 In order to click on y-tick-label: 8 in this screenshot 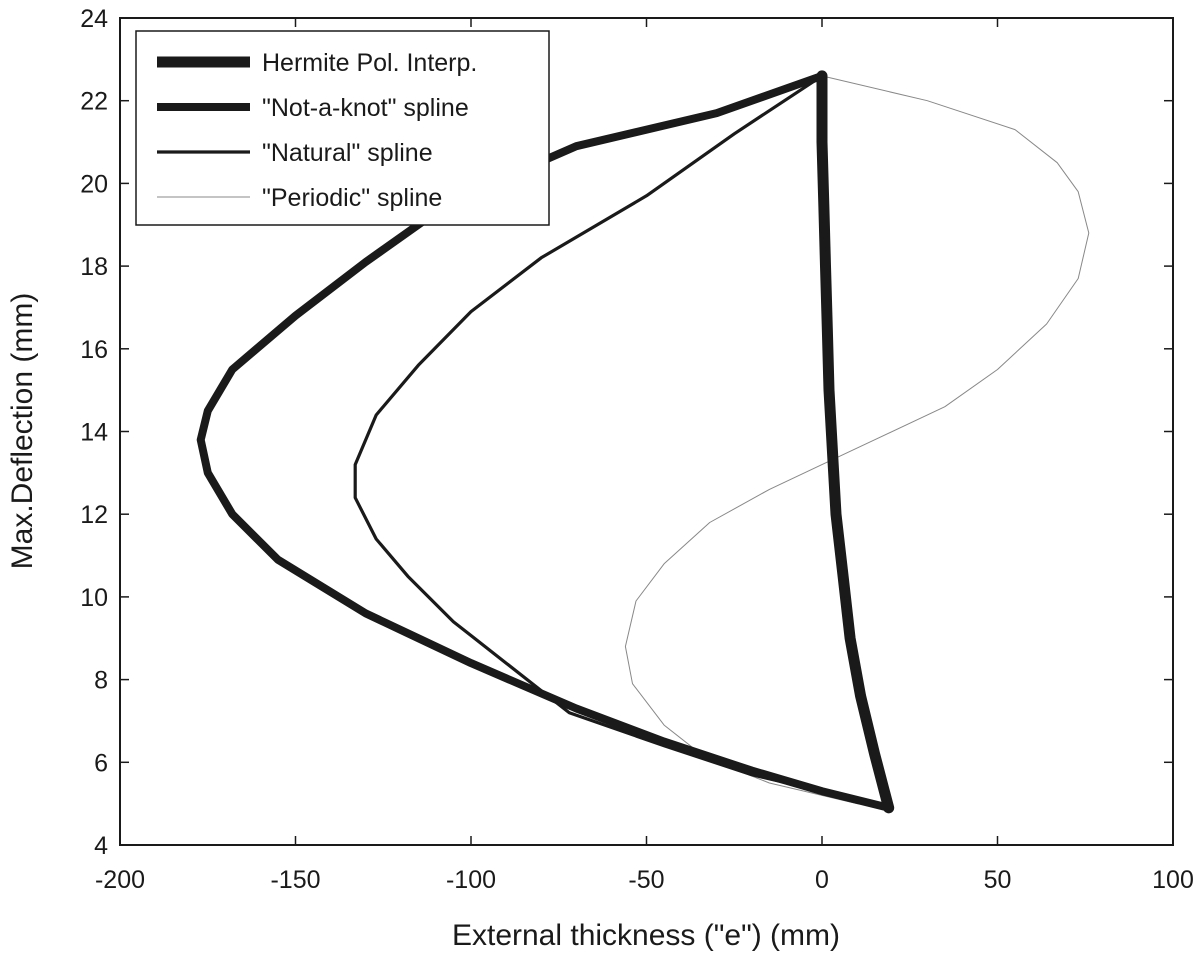, I will do `click(101, 681)`.